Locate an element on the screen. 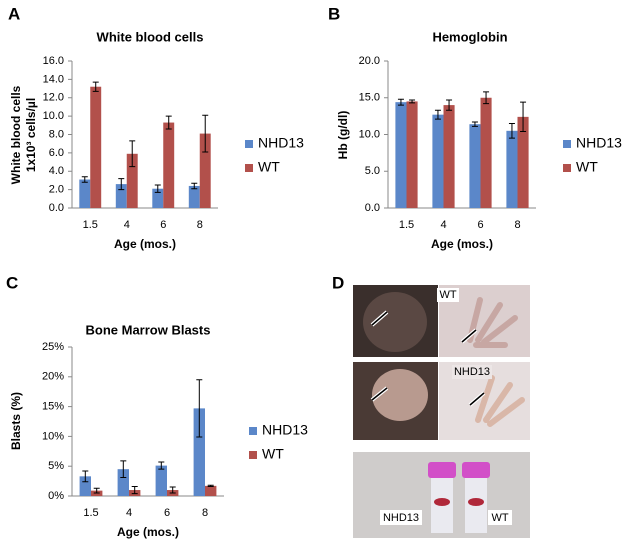 The width and height of the screenshot is (623, 544). y-tick-label: 10% is located at coordinates (53, 436).